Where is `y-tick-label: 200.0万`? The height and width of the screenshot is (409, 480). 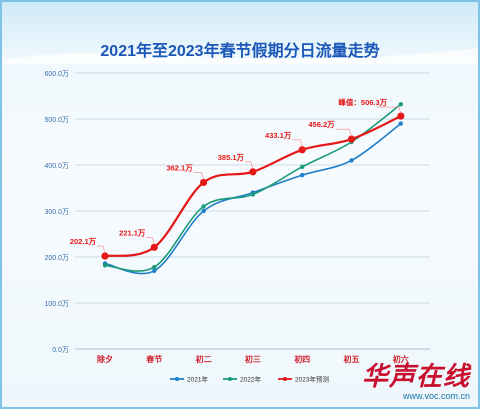
y-tick-label: 200.0万 is located at coordinates (56, 258).